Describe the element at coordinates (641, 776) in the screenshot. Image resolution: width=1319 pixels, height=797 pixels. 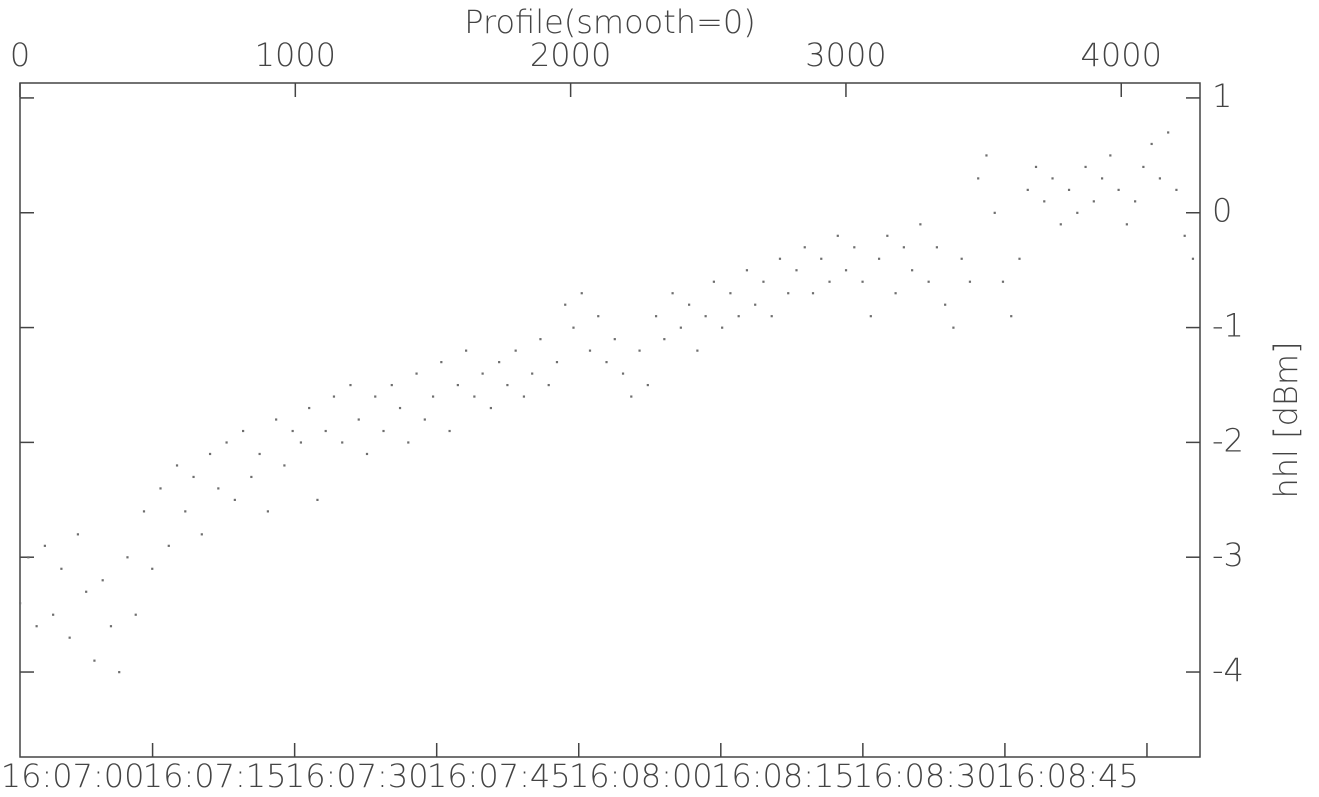
I see `x2-tick-label: 16:08:00` at that location.